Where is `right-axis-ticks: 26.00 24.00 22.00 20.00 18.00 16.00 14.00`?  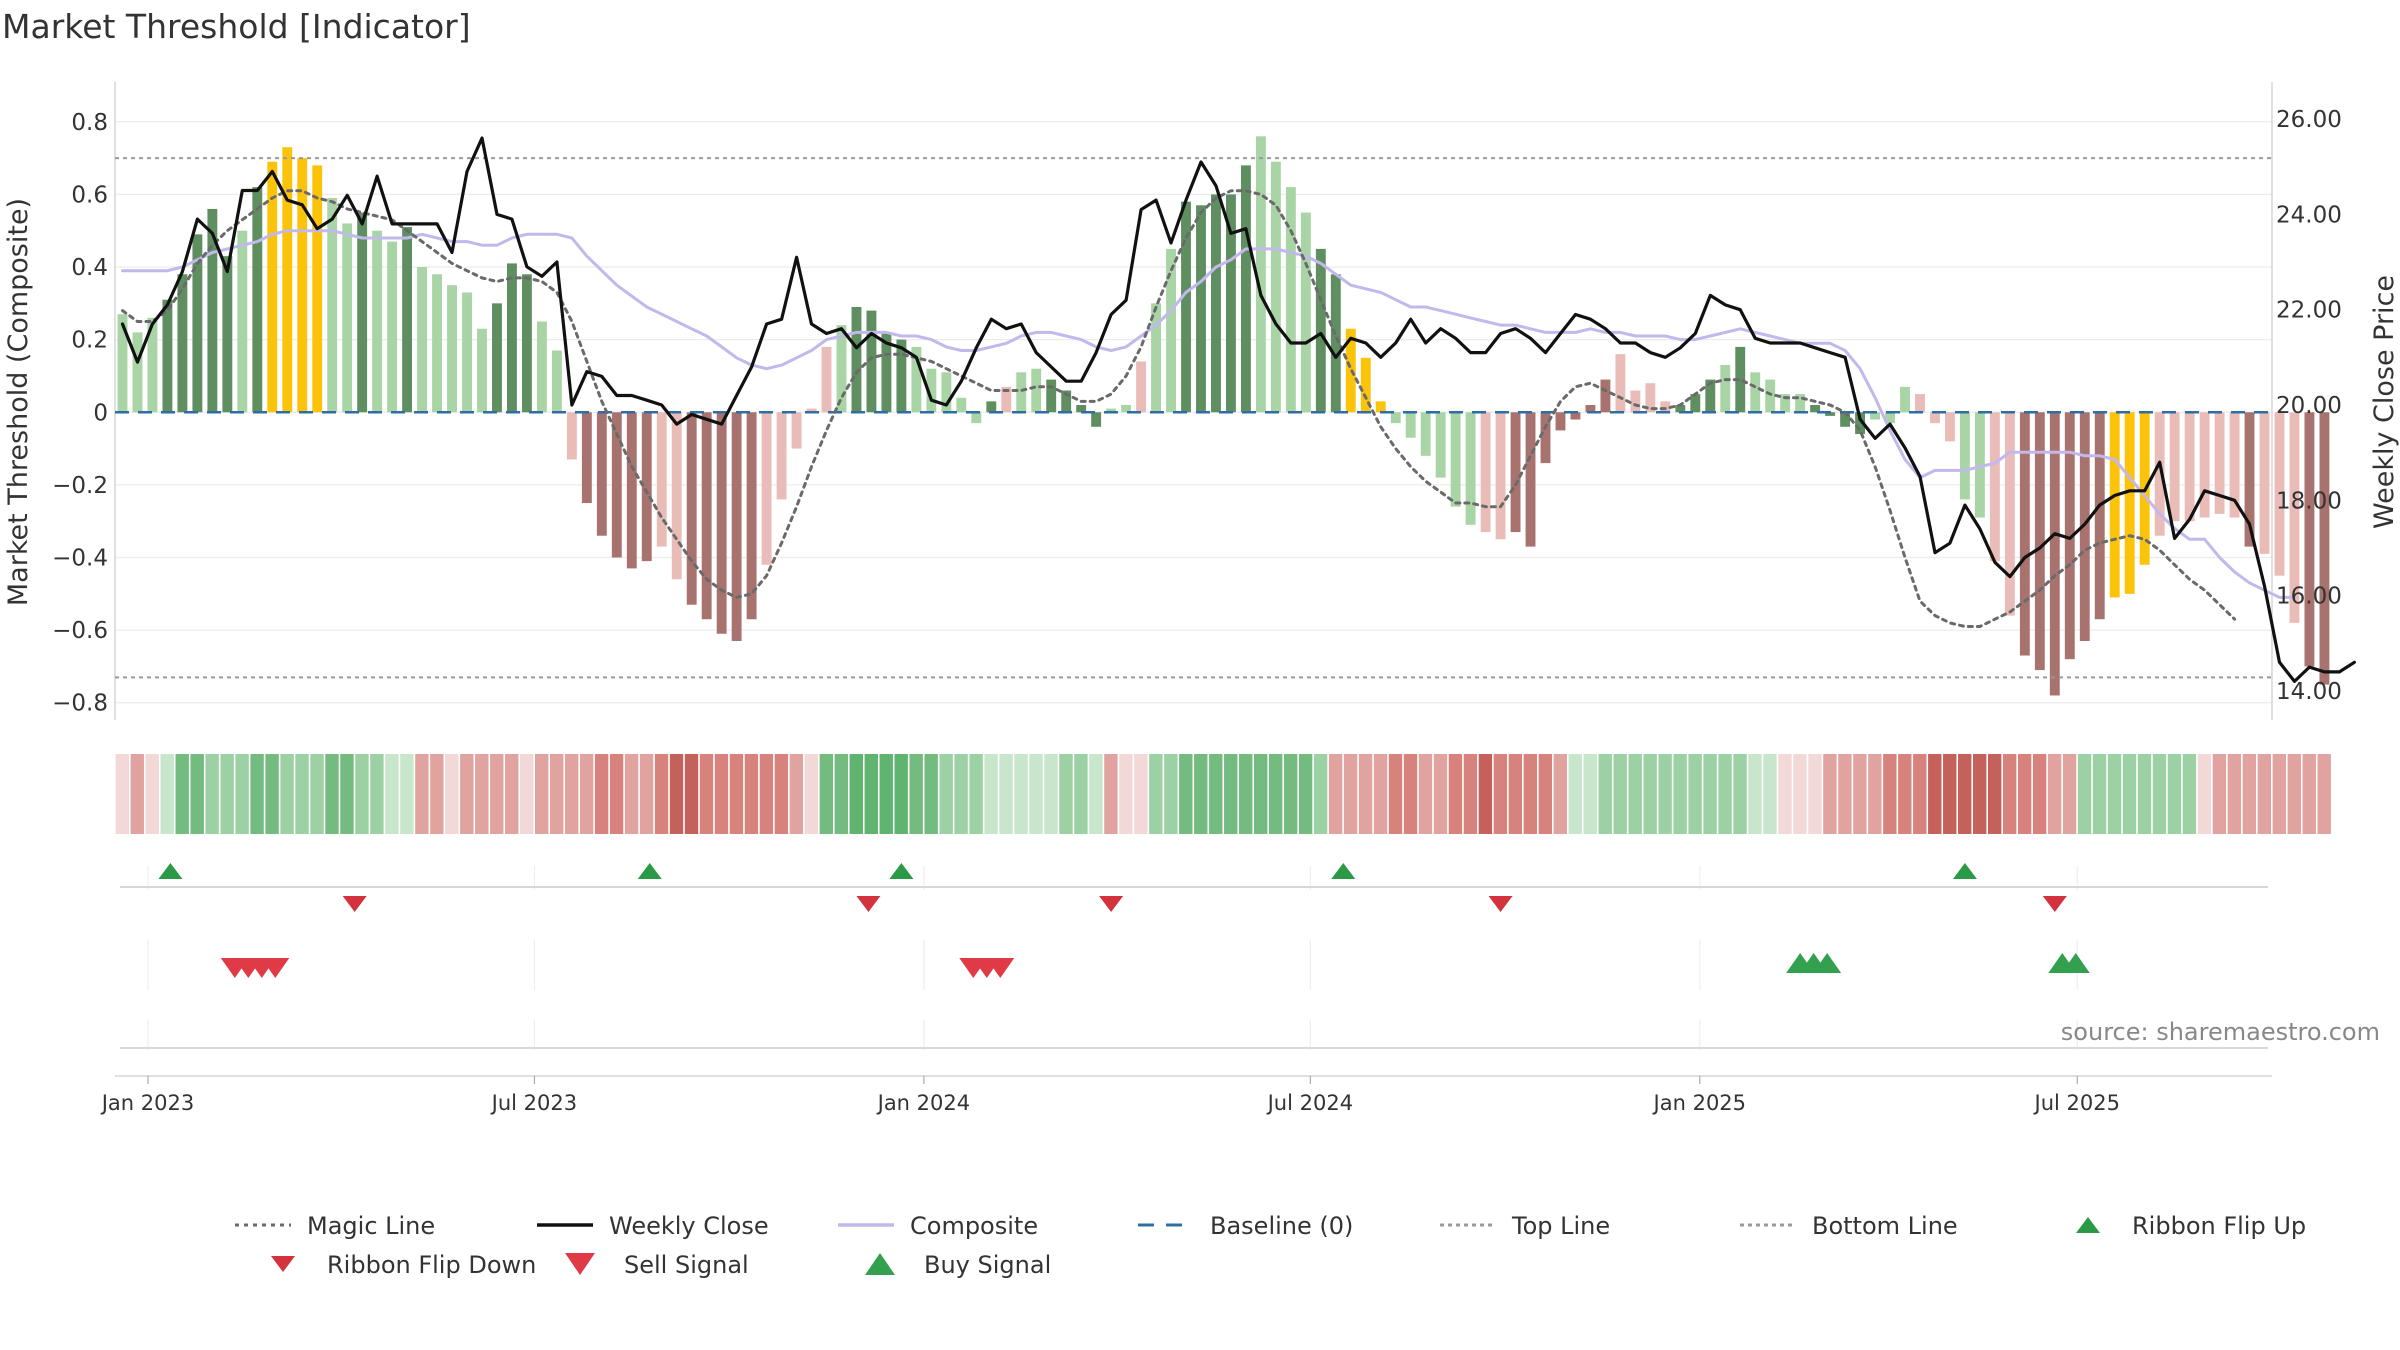 right-axis-ticks: 26.00 24.00 22.00 20.00 18.00 16.00 14.00 is located at coordinates (2309, 406).